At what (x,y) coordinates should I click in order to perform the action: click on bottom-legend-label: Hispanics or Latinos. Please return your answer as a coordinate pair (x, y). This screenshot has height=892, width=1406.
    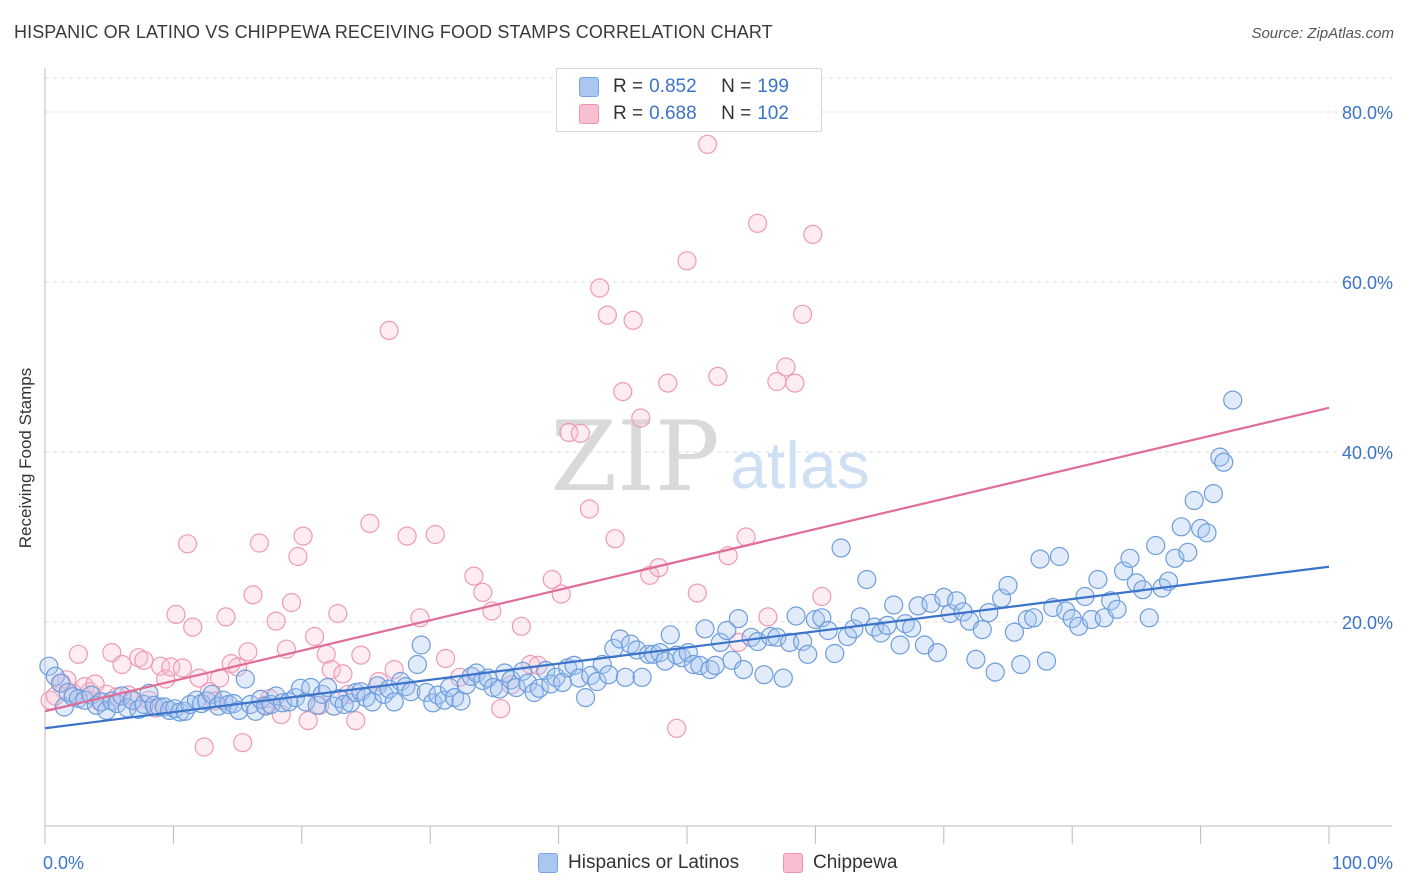
    Looking at the image, I should click on (654, 862).